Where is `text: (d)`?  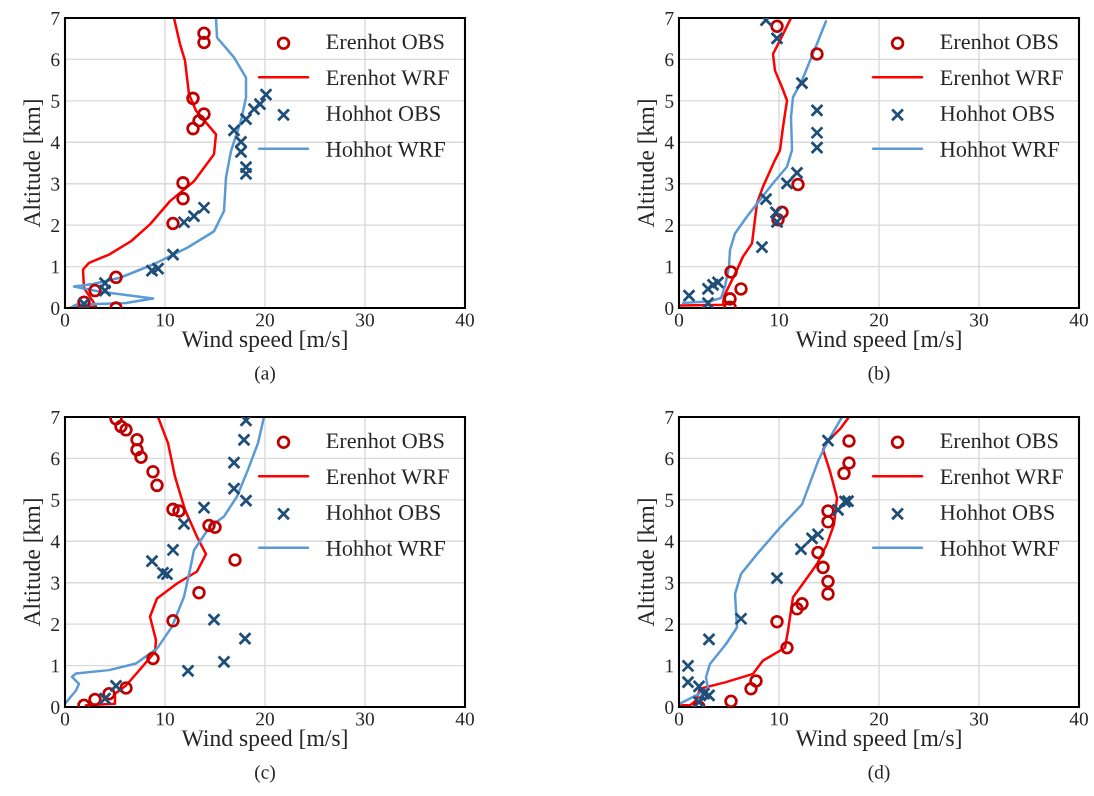
text: (d) is located at coordinates (879, 774).